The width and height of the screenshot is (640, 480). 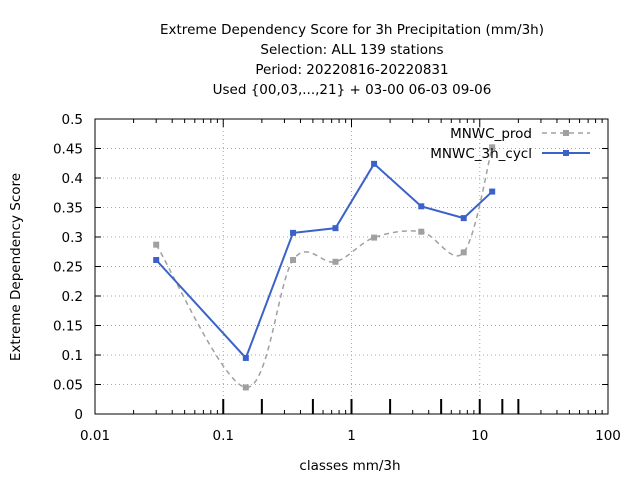 I want to click on y-tick-label: 0.15, so click(x=68, y=327).